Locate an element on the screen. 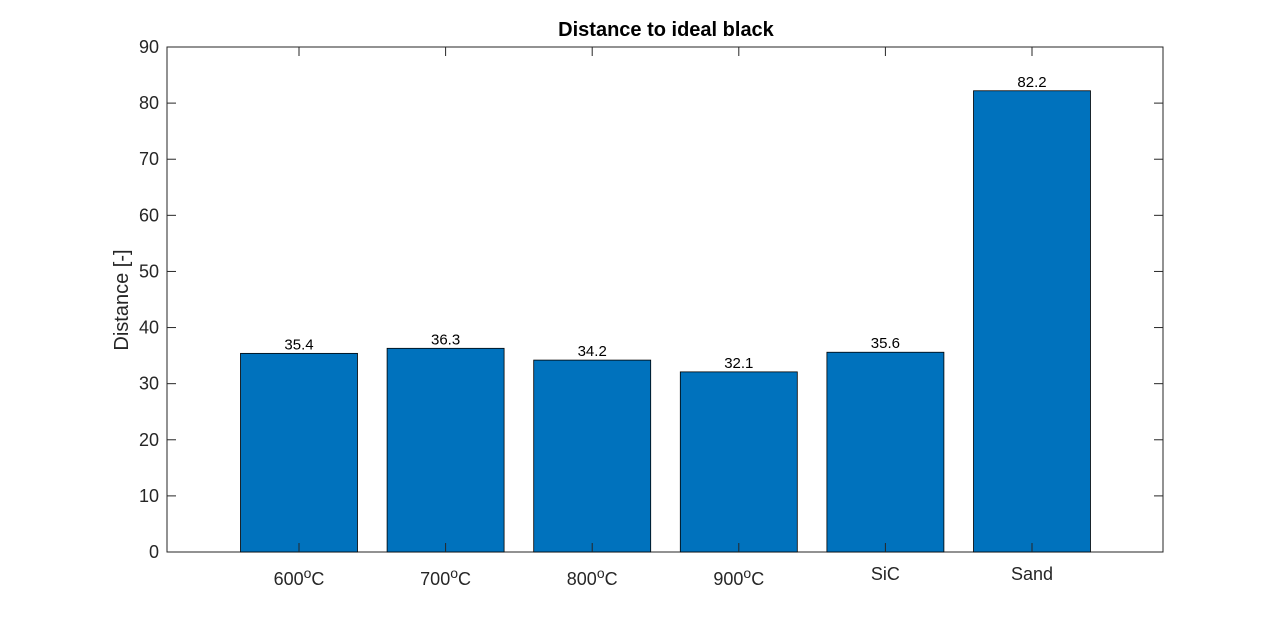 Image resolution: width=1286 pixels, height=626 pixels. y-tick-label: 20 is located at coordinates (149, 440).